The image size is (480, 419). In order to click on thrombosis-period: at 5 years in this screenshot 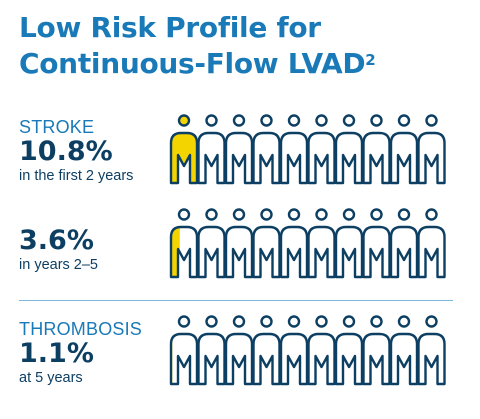, I will do `click(51, 378)`.